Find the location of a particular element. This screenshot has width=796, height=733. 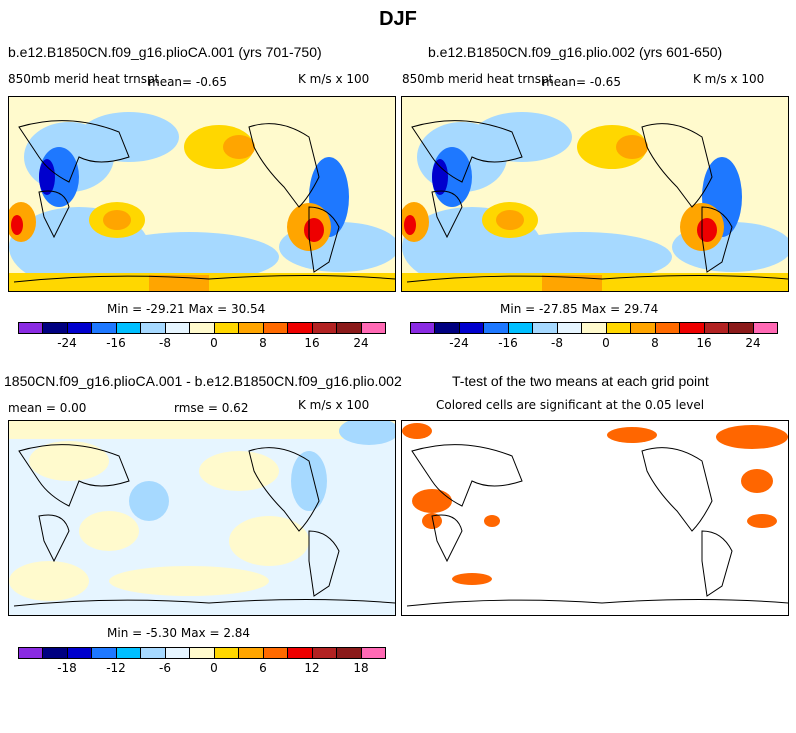

figure-title: DJF is located at coordinates (398, 19).